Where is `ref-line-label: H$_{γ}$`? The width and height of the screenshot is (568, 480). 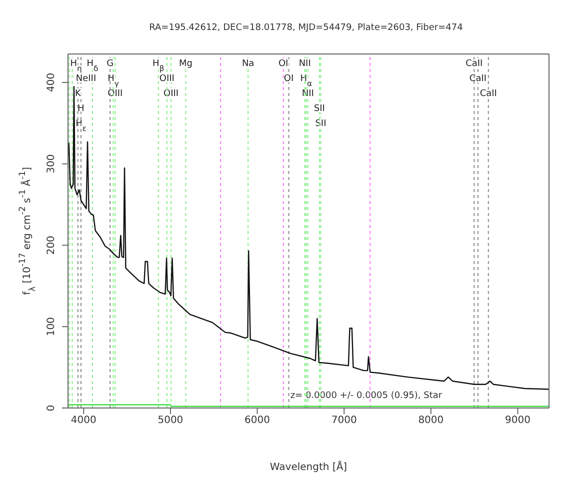
ref-line-label: H$_{γ}$ is located at coordinates (114, 81).